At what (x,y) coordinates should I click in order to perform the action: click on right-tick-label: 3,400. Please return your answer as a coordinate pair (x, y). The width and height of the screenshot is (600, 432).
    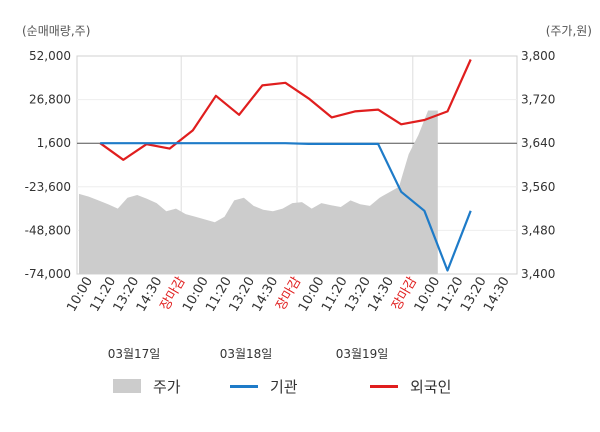
    Looking at the image, I should click on (538, 274).